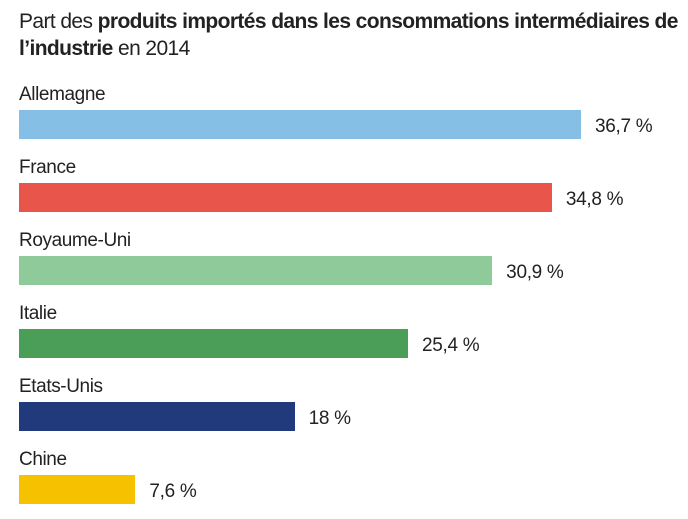 The image size is (688, 519). Describe the element at coordinates (38, 313) in the screenshot. I see `category-label: Italie` at that location.